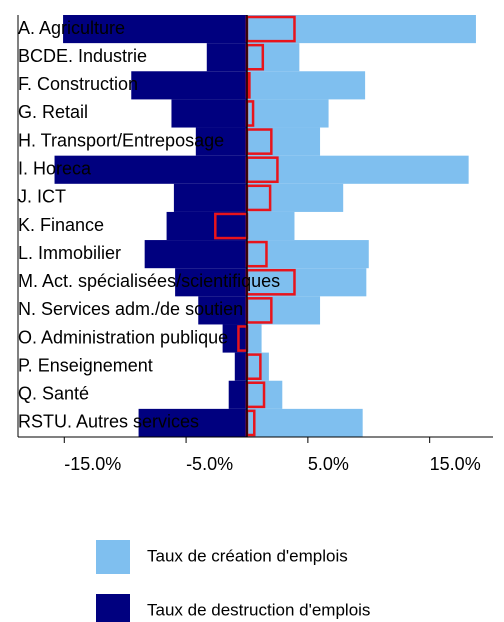 This screenshot has height=622, width=504. What do you see at coordinates (71, 28) in the screenshot?
I see `category-label: A. Agriculture` at bounding box center [71, 28].